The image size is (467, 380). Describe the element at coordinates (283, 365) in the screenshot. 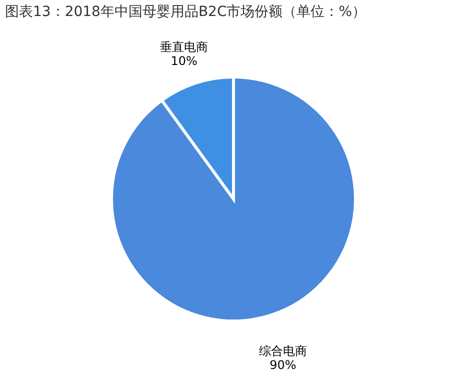

I see `data-label: 90%` at that location.